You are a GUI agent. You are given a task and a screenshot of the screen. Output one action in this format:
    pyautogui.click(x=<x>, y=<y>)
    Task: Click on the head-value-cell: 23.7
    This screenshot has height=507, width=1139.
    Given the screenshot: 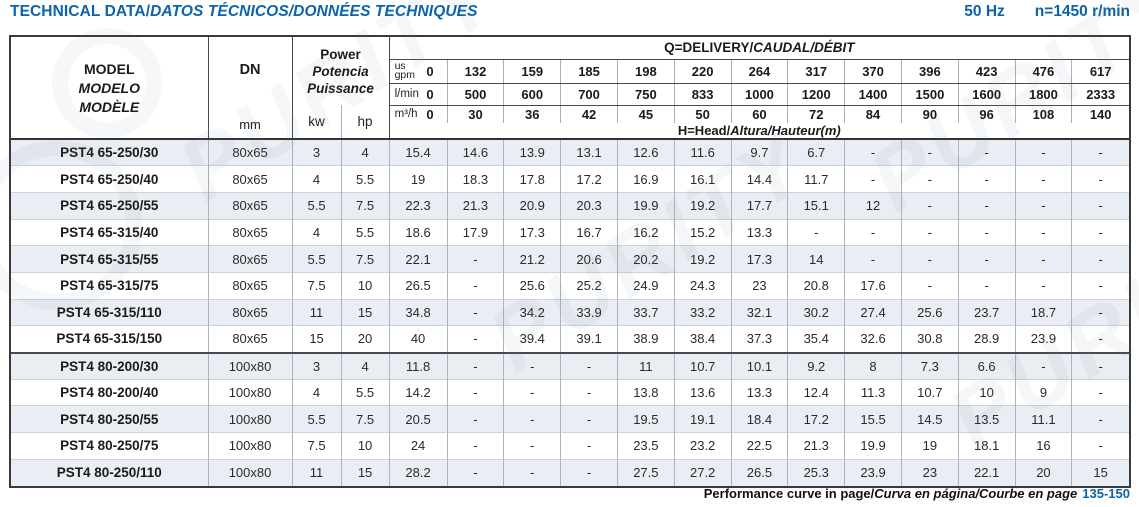 What is the action you would take?
    pyautogui.click(x=987, y=312)
    